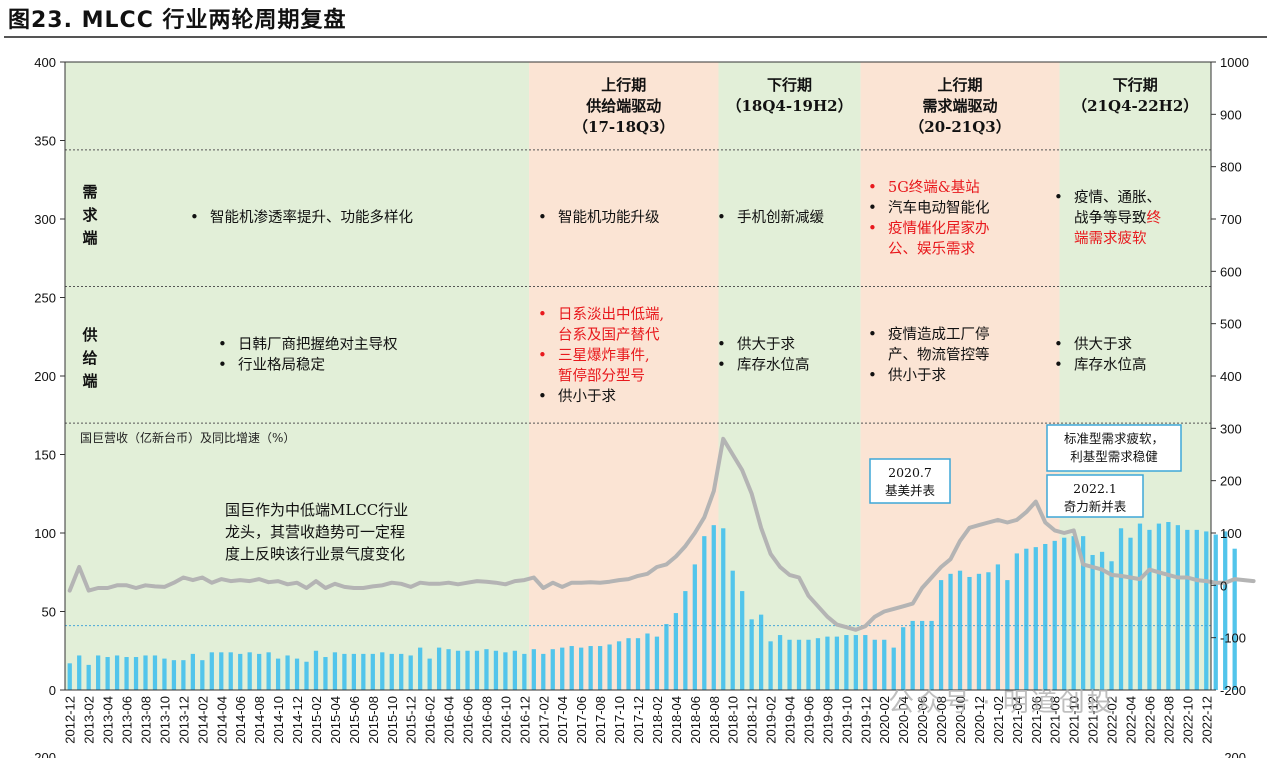 This screenshot has height=758, width=1271. Describe the element at coordinates (903, 720) in the screenshot. I see `x-tick-label: 2020-04` at that location.